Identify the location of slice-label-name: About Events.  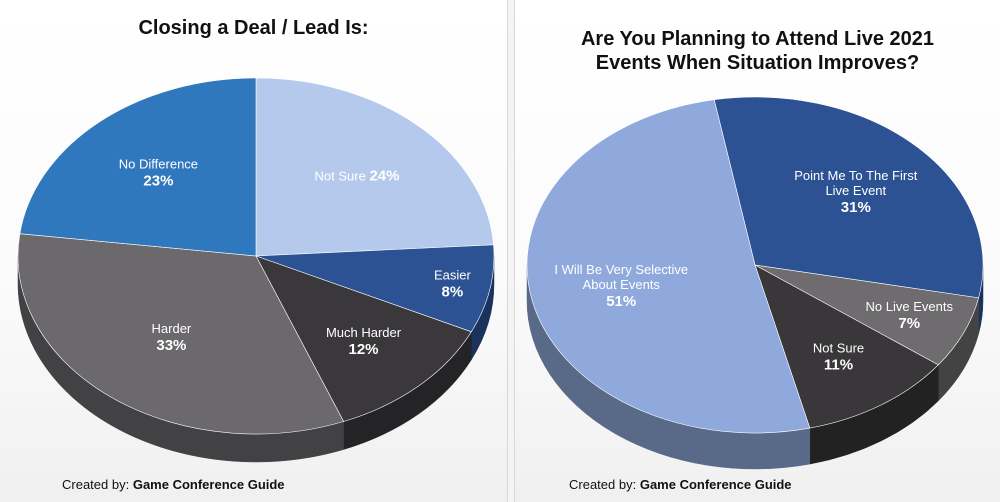
(622, 284).